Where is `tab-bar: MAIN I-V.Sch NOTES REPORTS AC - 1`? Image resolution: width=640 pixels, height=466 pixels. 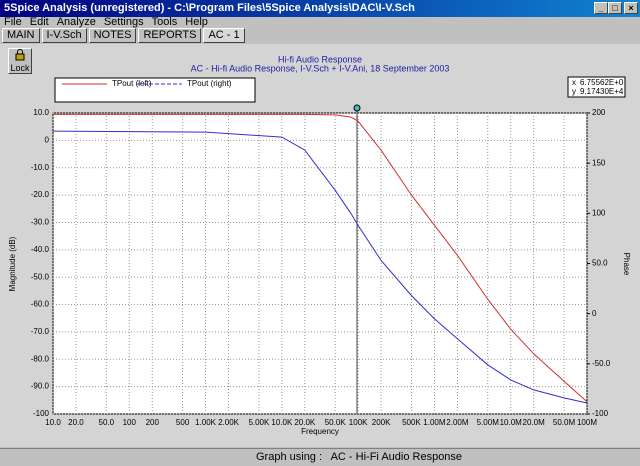
tab-bar: MAIN I-V.Sch NOTES REPORTS AC - 1 is located at coordinates (320, 35).